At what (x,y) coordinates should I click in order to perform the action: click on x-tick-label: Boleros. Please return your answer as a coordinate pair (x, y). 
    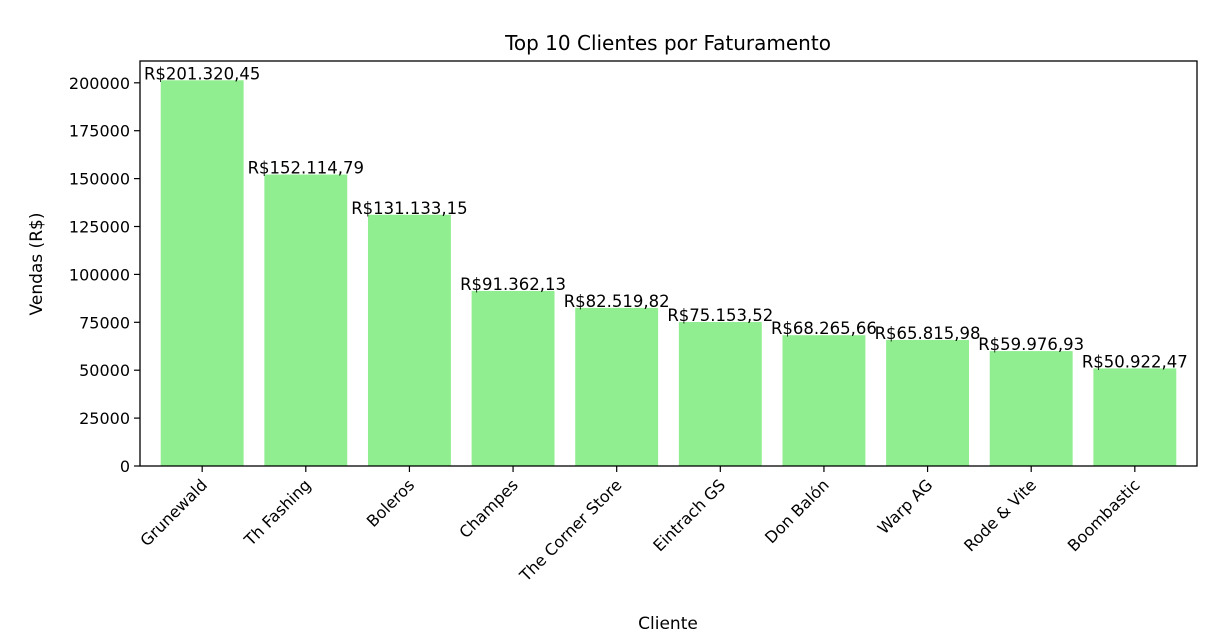
    Looking at the image, I should click on (390, 502).